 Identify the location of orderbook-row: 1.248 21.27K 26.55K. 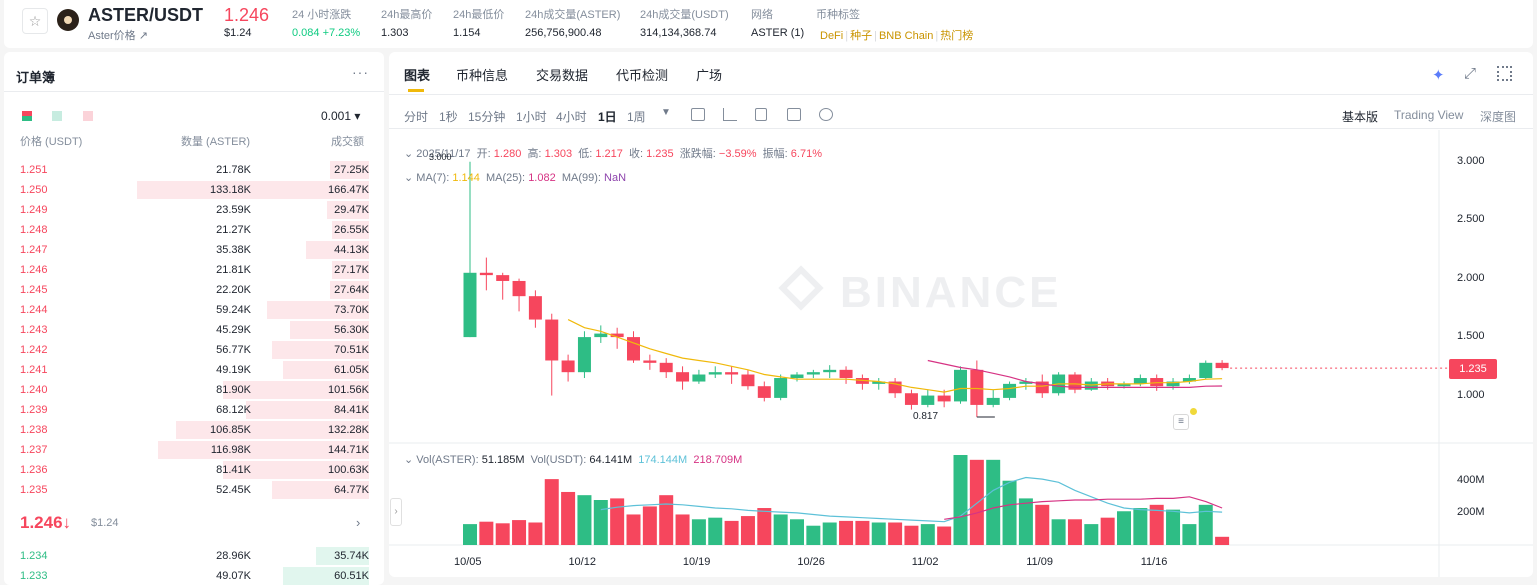
(186, 230).